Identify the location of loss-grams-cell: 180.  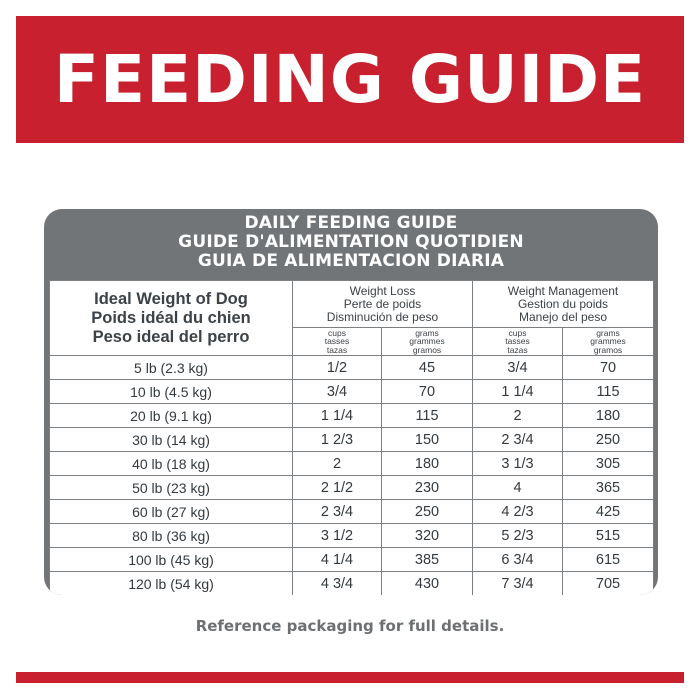
(427, 463).